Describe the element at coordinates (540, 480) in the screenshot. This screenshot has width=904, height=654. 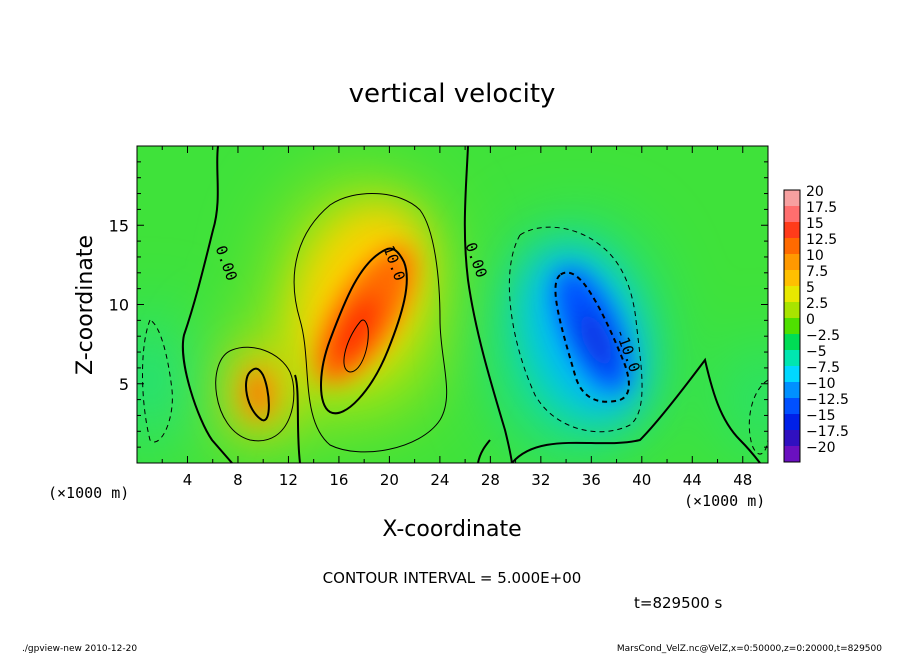
I see `x-tick-label-7: 32` at that location.